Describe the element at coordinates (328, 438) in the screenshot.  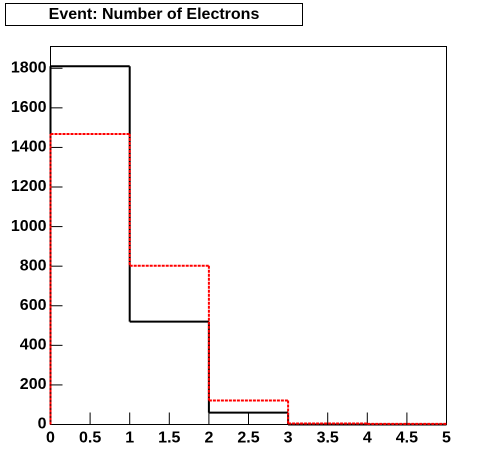
I see `x-tick-label: 3.5` at that location.